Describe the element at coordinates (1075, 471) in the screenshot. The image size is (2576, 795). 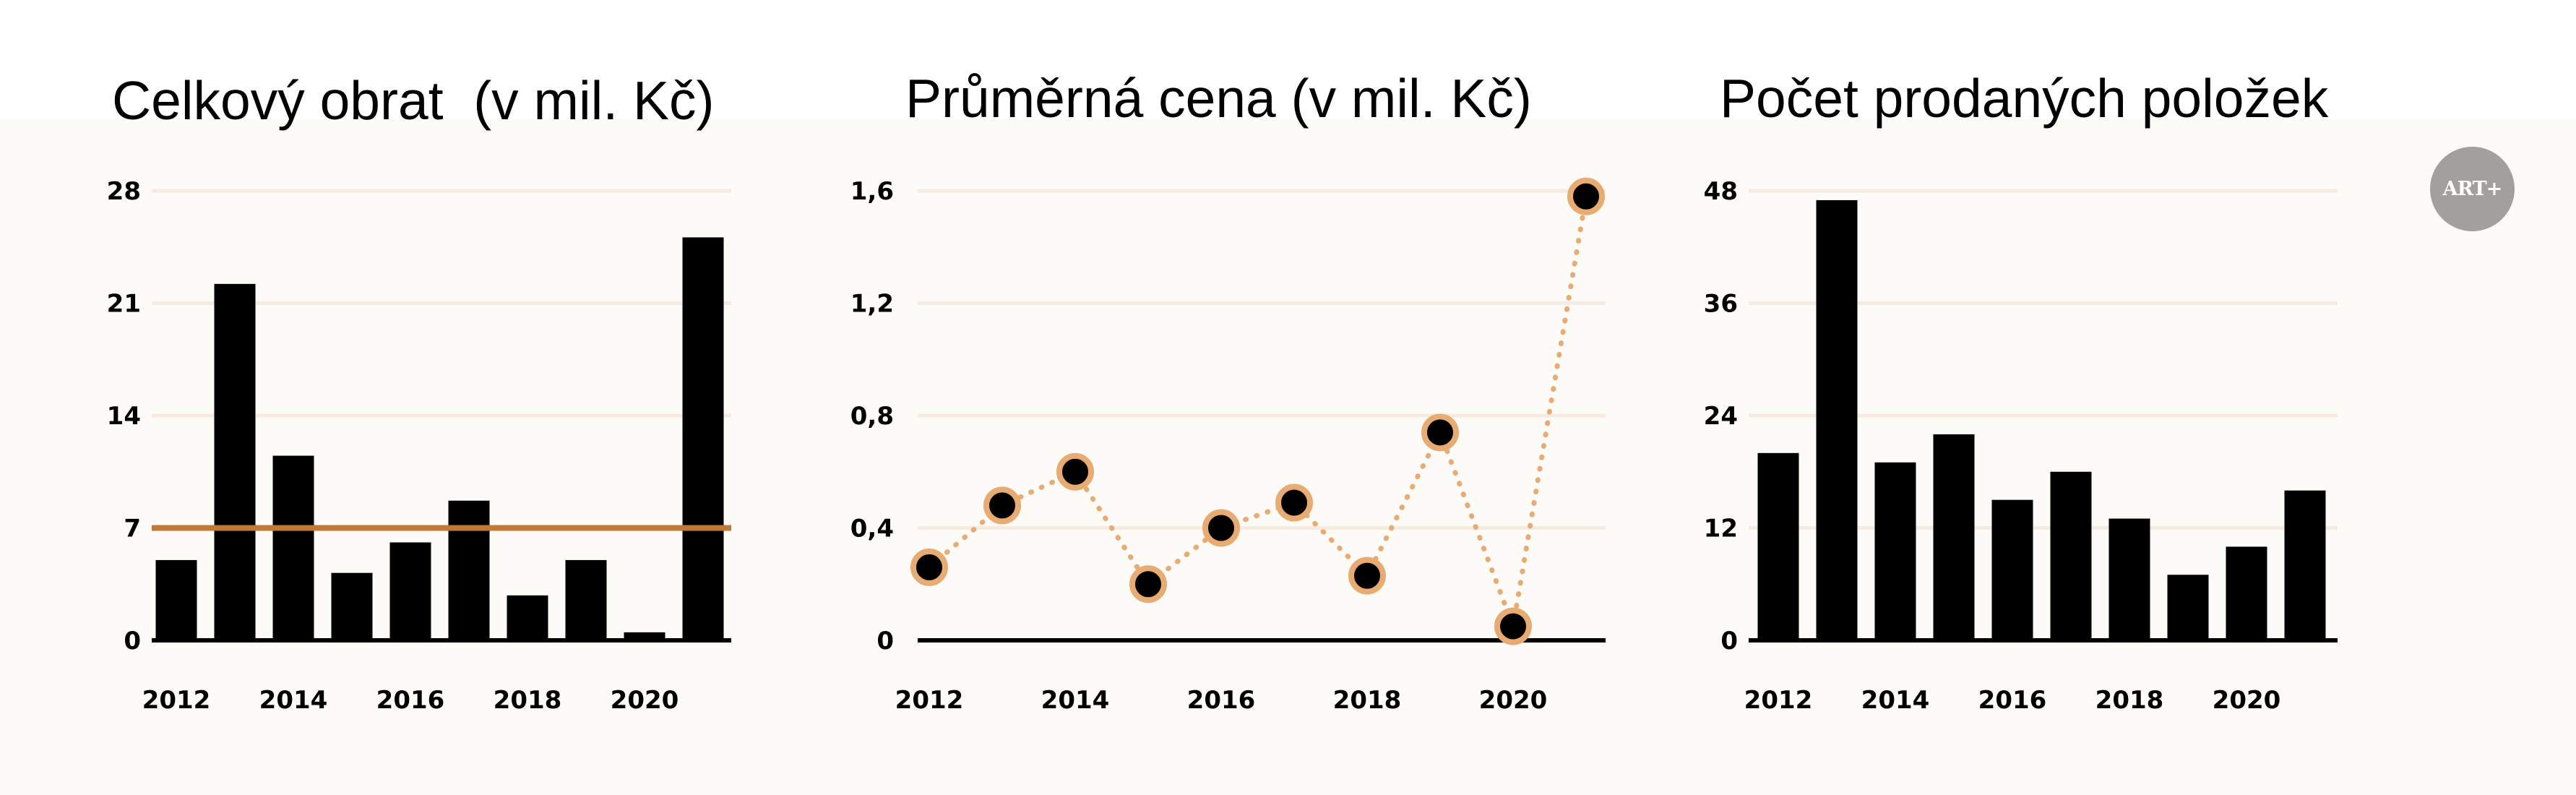
I see `point-2014` at that location.